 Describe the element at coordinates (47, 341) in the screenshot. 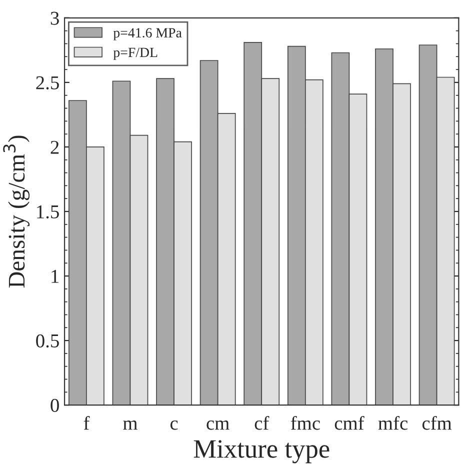

I see `y-tick-label: 0.5` at that location.